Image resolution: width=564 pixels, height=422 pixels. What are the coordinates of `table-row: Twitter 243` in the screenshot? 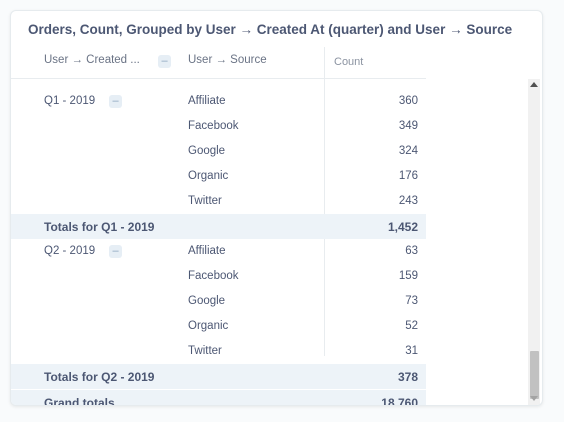 It's located at (218, 201).